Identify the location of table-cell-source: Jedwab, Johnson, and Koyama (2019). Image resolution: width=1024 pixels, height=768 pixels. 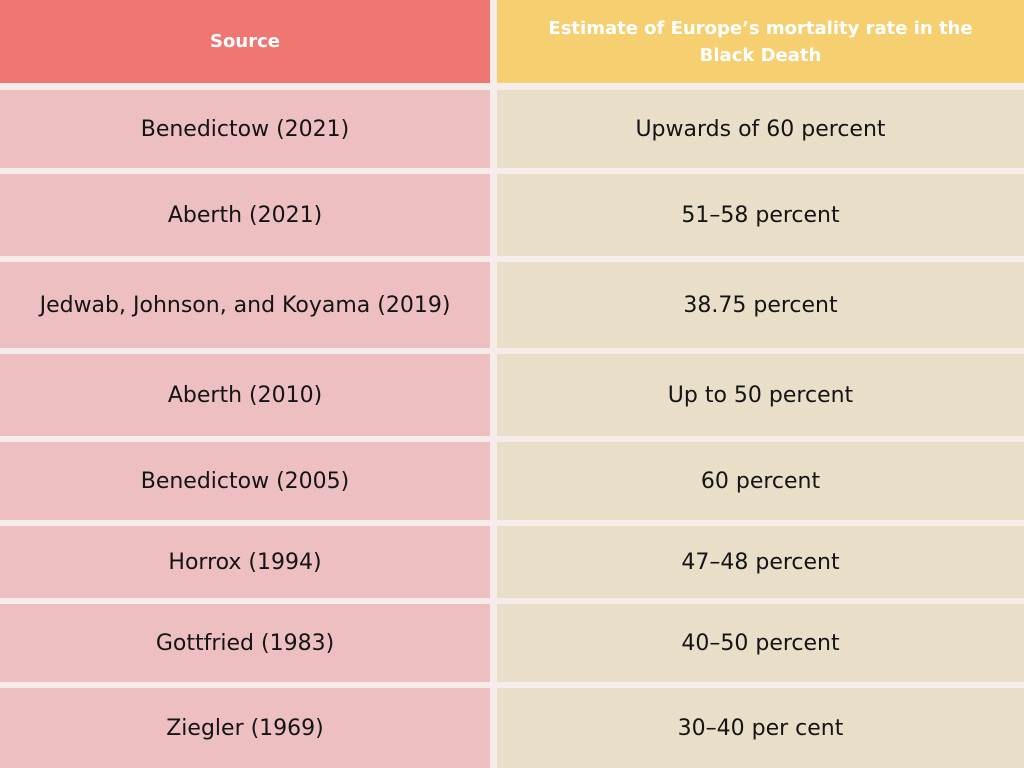
(245, 305).